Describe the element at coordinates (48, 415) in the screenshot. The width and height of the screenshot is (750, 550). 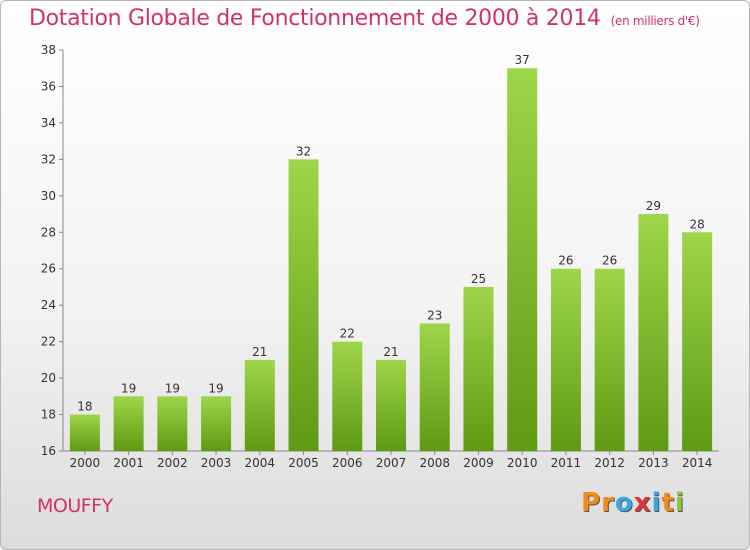
I see `y-tick-label: 18` at that location.